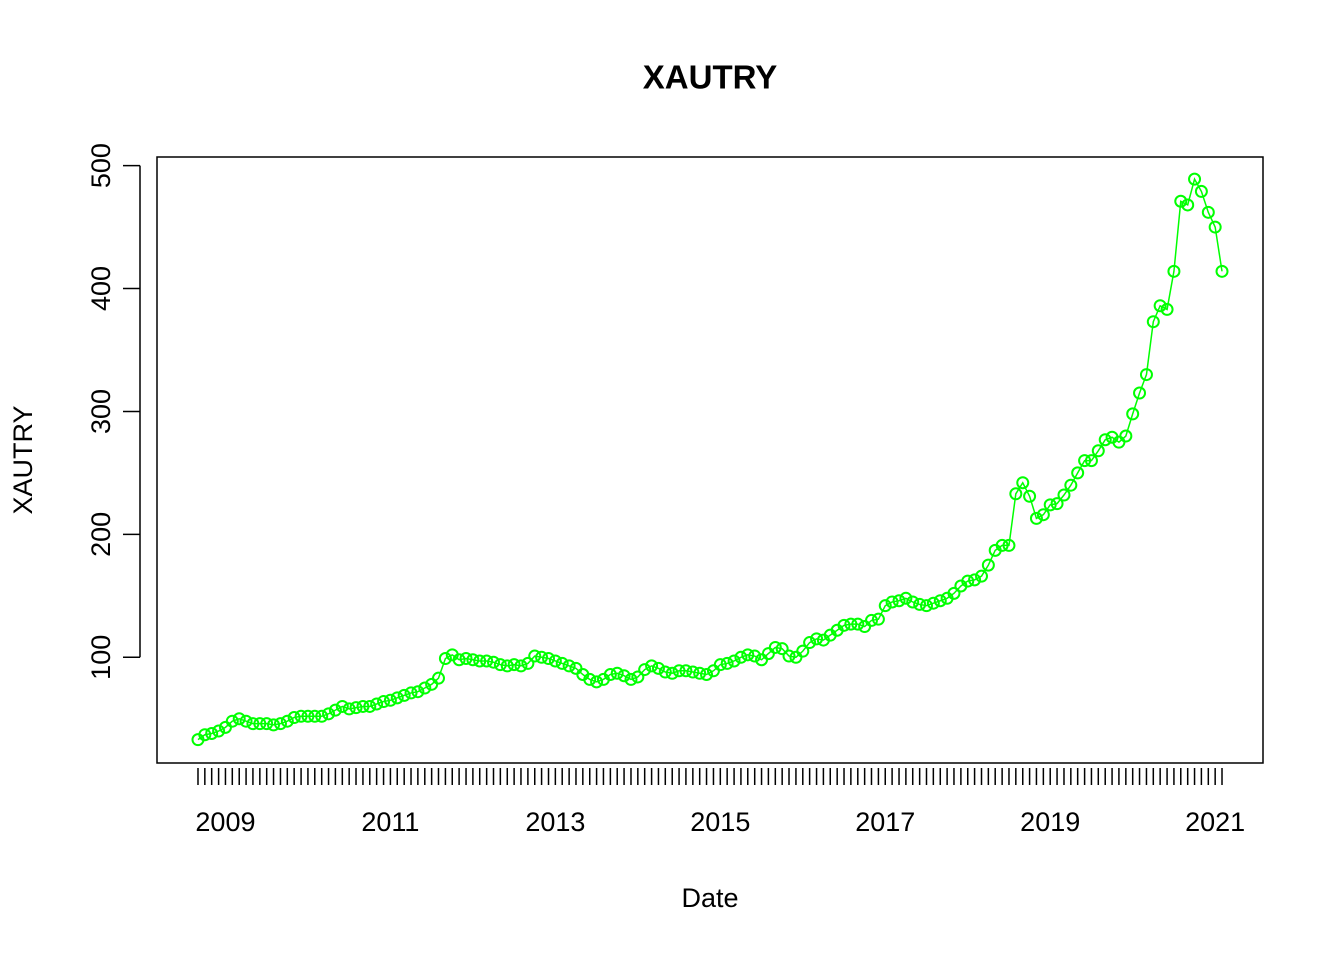 The width and height of the screenshot is (1344, 960). Describe the element at coordinates (23, 459) in the screenshot. I see `y-axis-label: XAUTRY` at that location.